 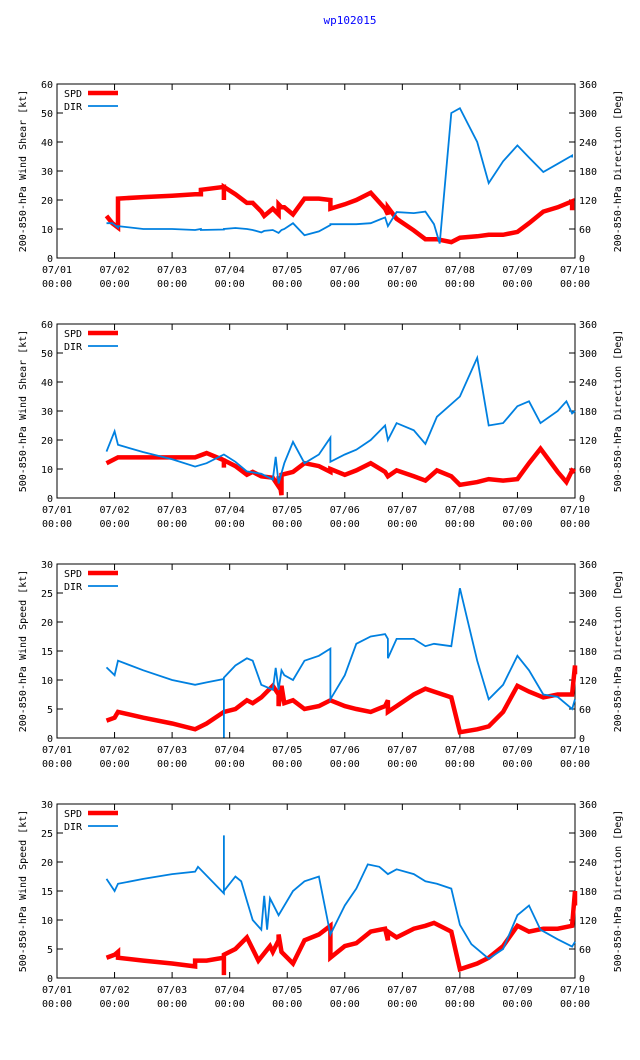 What do you see at coordinates (47, 114) in the screenshot?
I see `y-tick-label: 50` at bounding box center [47, 114].